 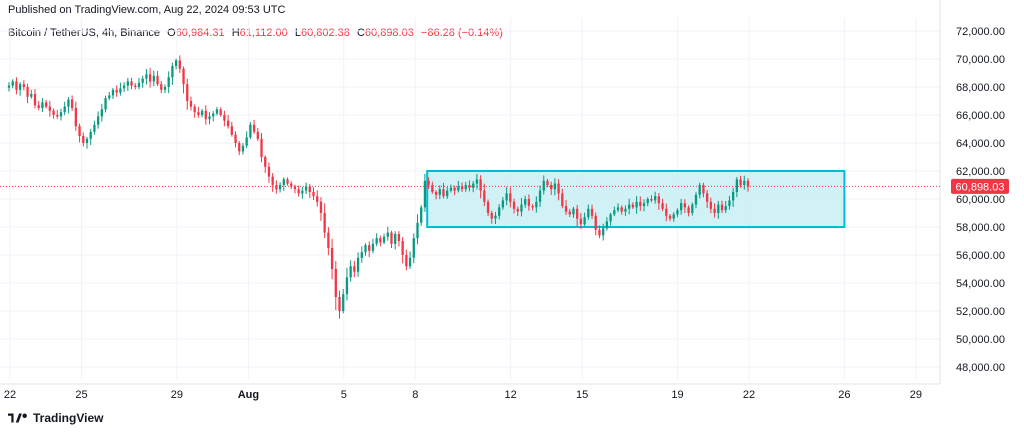 What do you see at coordinates (980, 368) in the screenshot?
I see `y-tick-label: 48,000.00` at bounding box center [980, 368].